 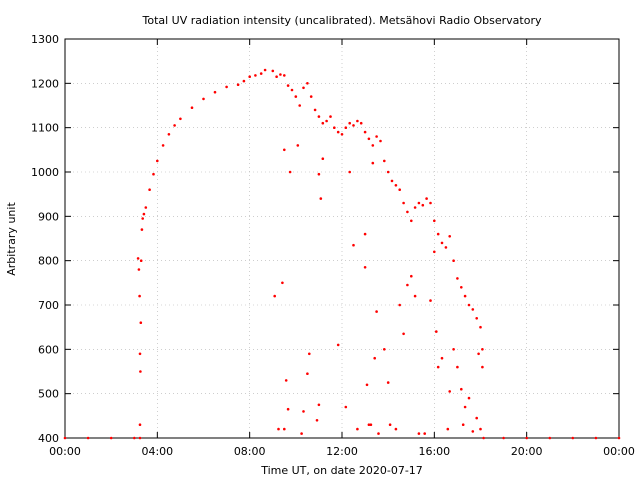 What do you see at coordinates (48, 216) in the screenshot?
I see `y-tick-label: 900` at bounding box center [48, 216].